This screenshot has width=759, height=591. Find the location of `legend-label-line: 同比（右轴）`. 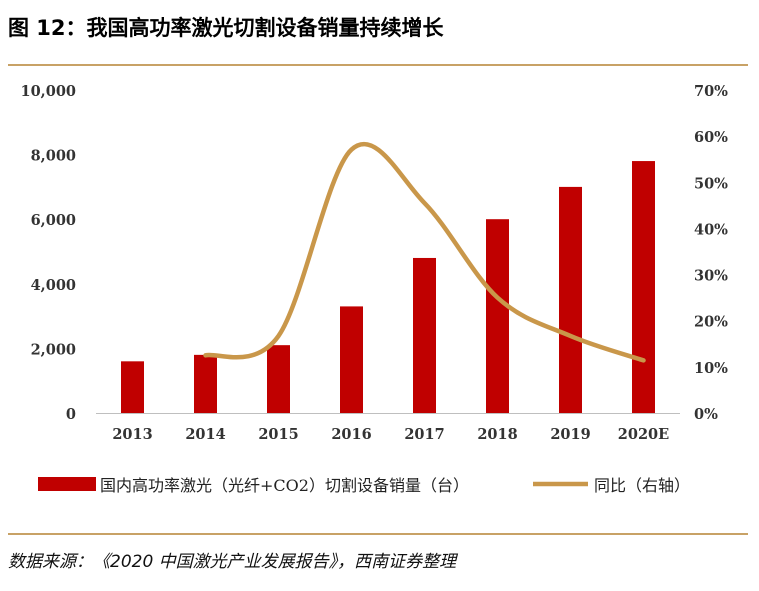

legend-label-line: 同比（右轴） is located at coordinates (642, 485).